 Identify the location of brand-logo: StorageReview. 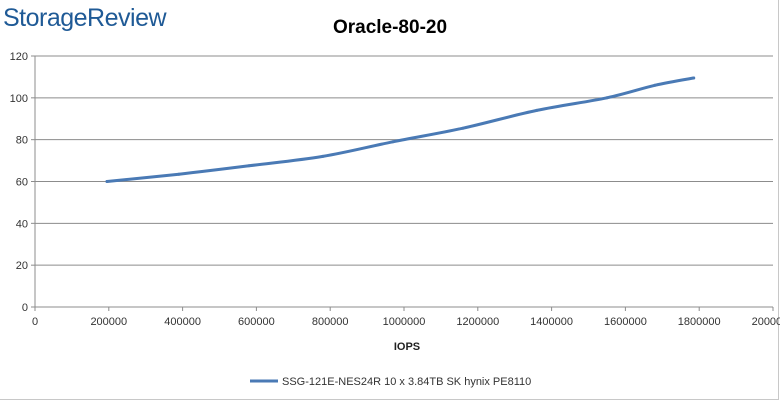
(85, 18).